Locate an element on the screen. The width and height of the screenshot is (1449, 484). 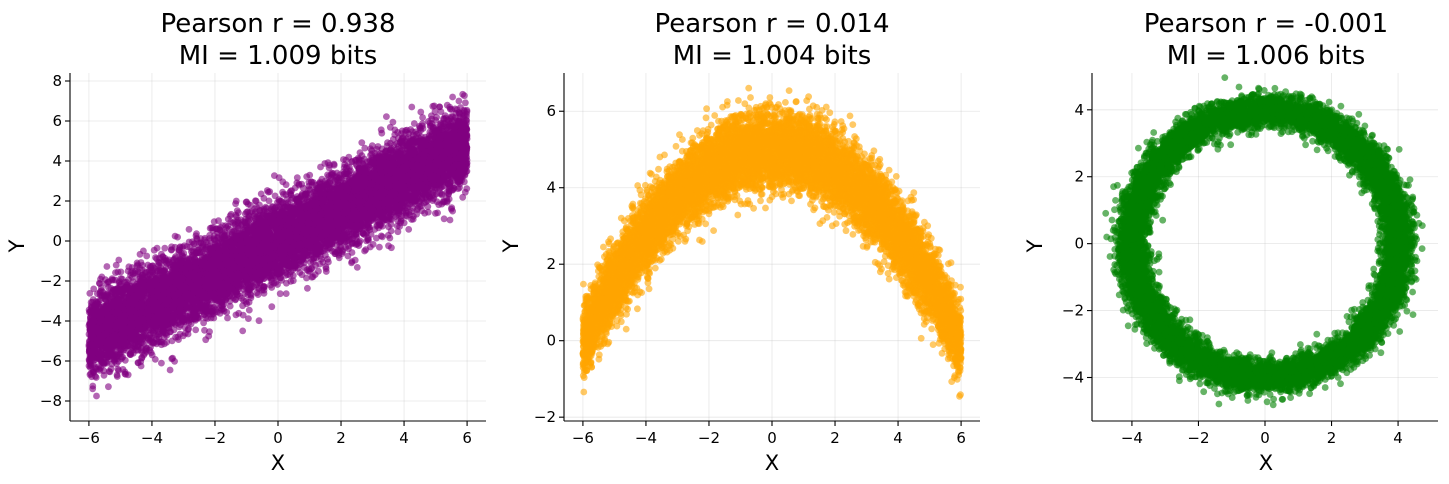
panel-title-line2: MI = 1.009 bits is located at coordinates (278, 56).